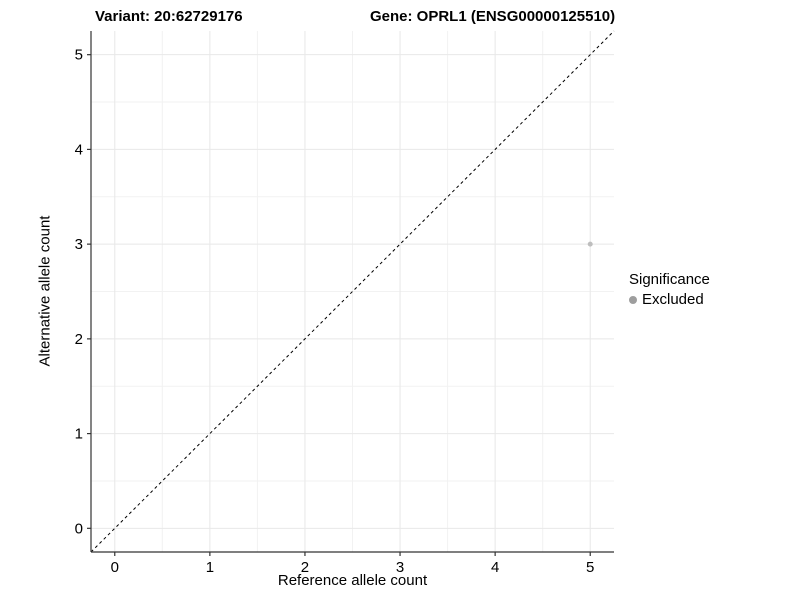  I want to click on y-axis-title-text: Alternative allele count, so click(45, 291).